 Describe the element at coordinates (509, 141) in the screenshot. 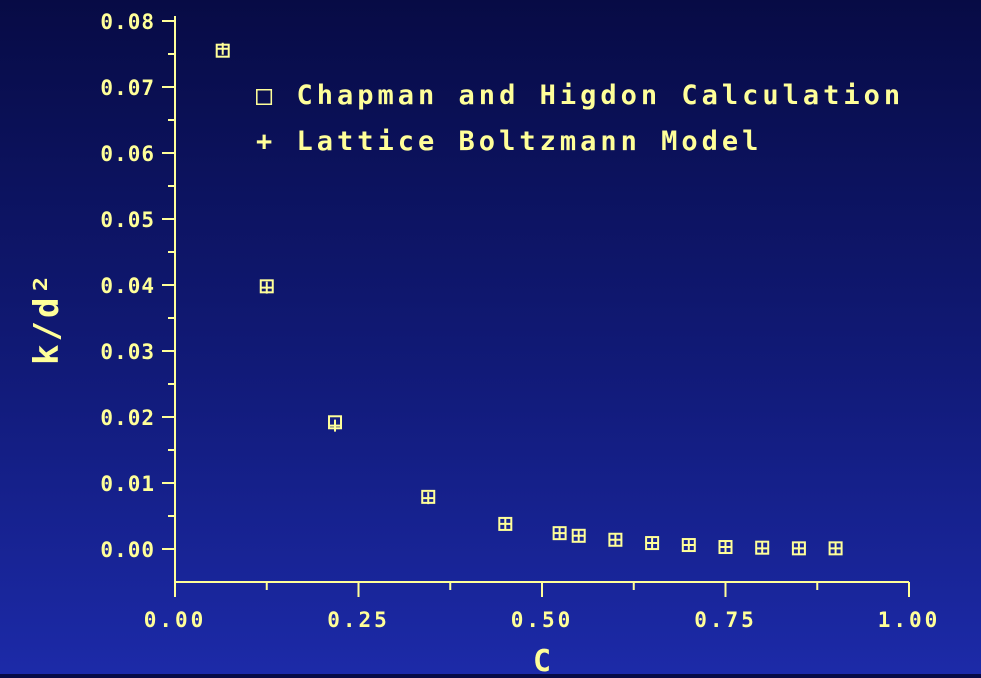

I see `legend-entry-lattice-boltzmann: + Lattice Boltzmann Model` at that location.